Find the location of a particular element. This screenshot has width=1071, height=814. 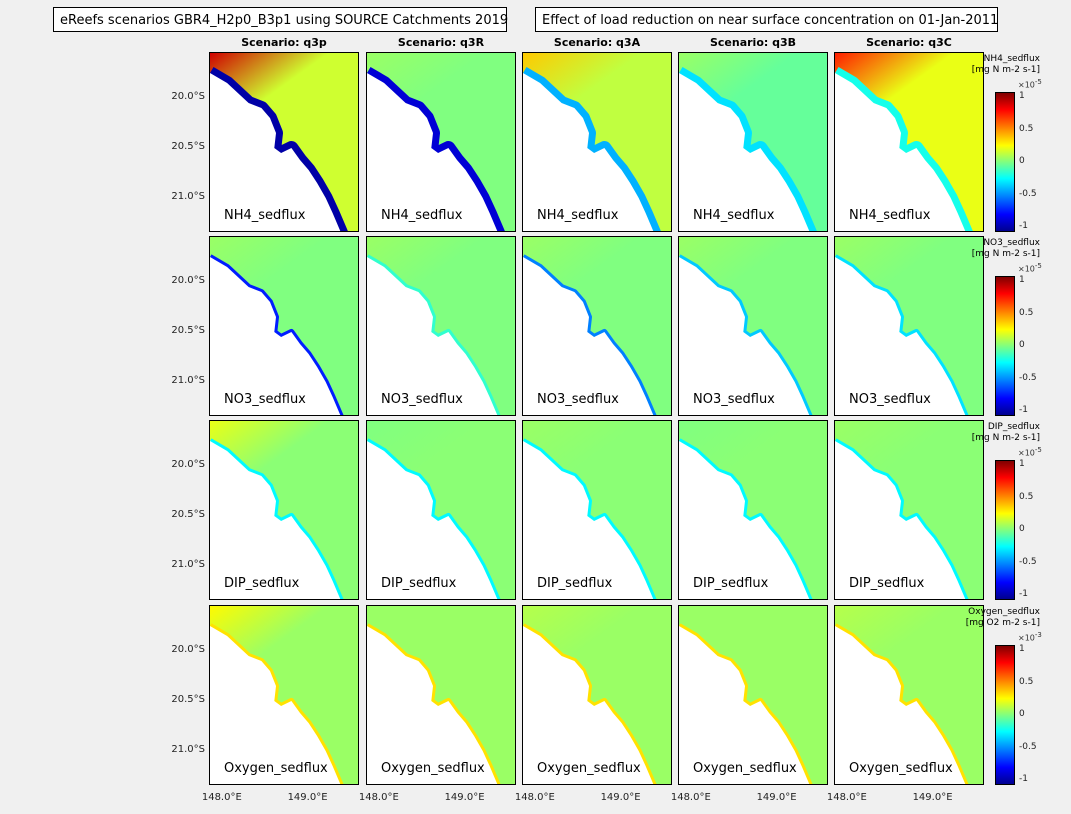

column-title: Scenario: q3R is located at coordinates (441, 42).